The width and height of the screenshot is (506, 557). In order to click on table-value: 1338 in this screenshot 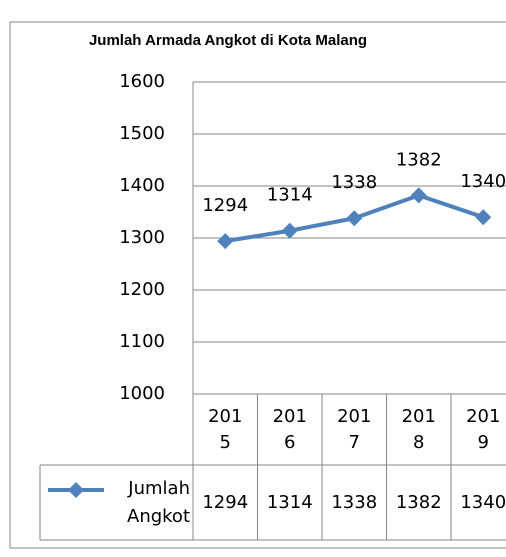, I will do `click(354, 502)`.